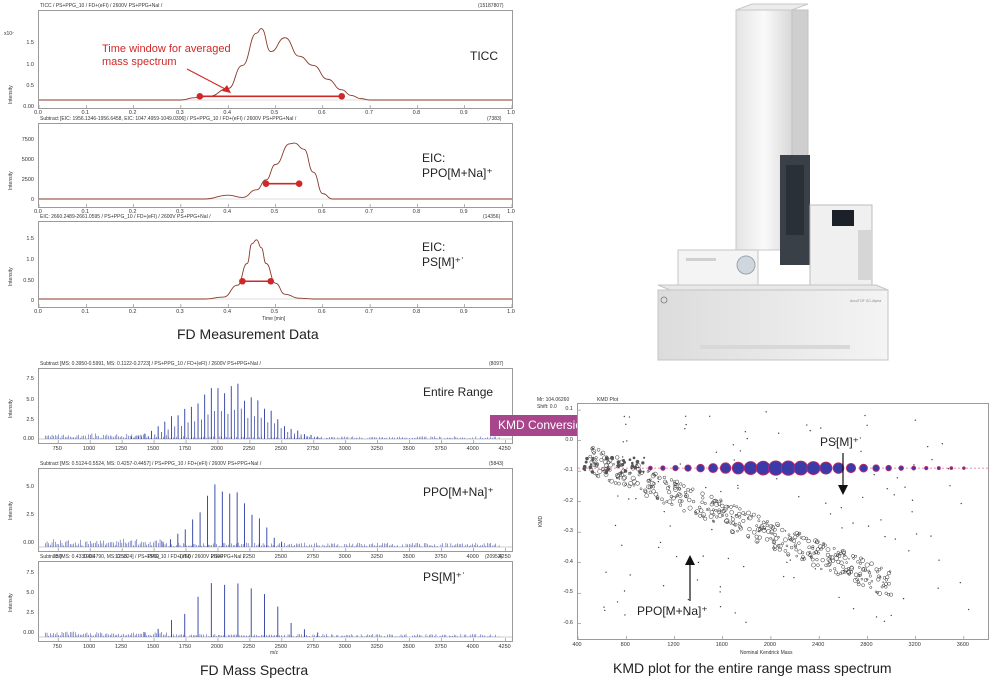 Image resolution: width=1000 pixels, height=683 pixels. What do you see at coordinates (275, 269) in the screenshot?
I see `chromatogram-trace` at bounding box center [275, 269].